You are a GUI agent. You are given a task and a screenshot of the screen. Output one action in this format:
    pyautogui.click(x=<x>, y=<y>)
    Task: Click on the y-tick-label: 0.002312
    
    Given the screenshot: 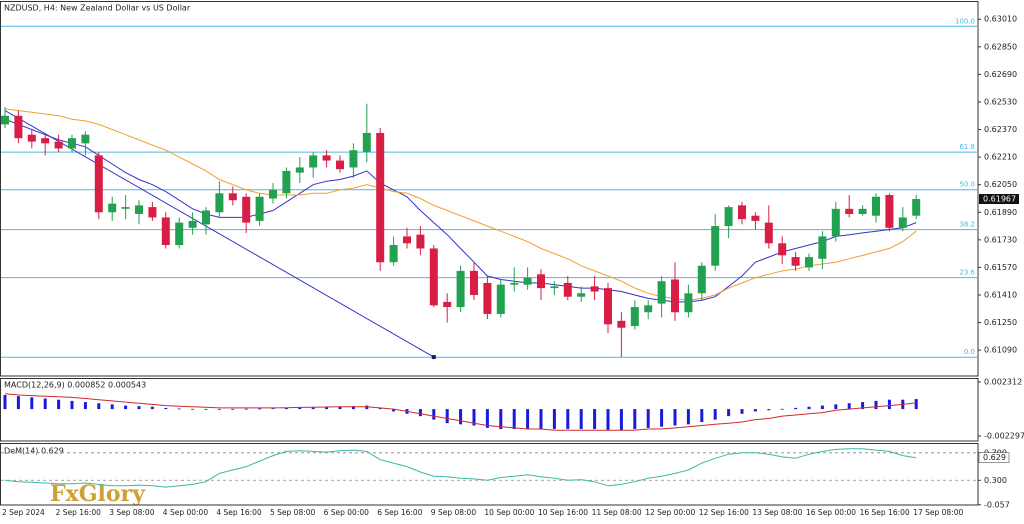 What is the action you would take?
    pyautogui.click(x=1003, y=381)
    